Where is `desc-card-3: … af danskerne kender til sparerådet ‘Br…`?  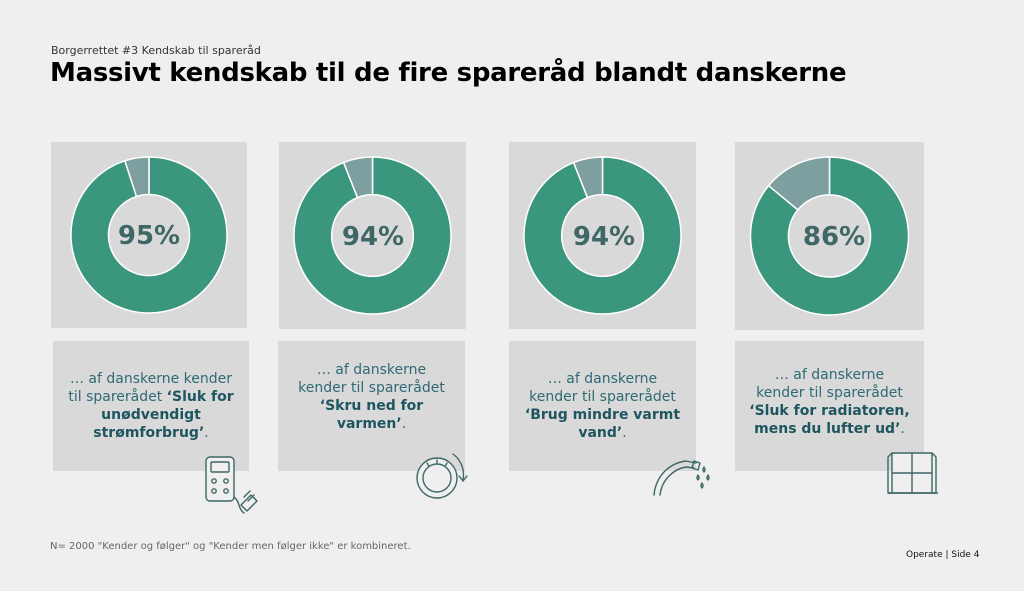
desc-card-3: … af danskerne kender til sparerådet ‘Br… is located at coordinates (602, 406).